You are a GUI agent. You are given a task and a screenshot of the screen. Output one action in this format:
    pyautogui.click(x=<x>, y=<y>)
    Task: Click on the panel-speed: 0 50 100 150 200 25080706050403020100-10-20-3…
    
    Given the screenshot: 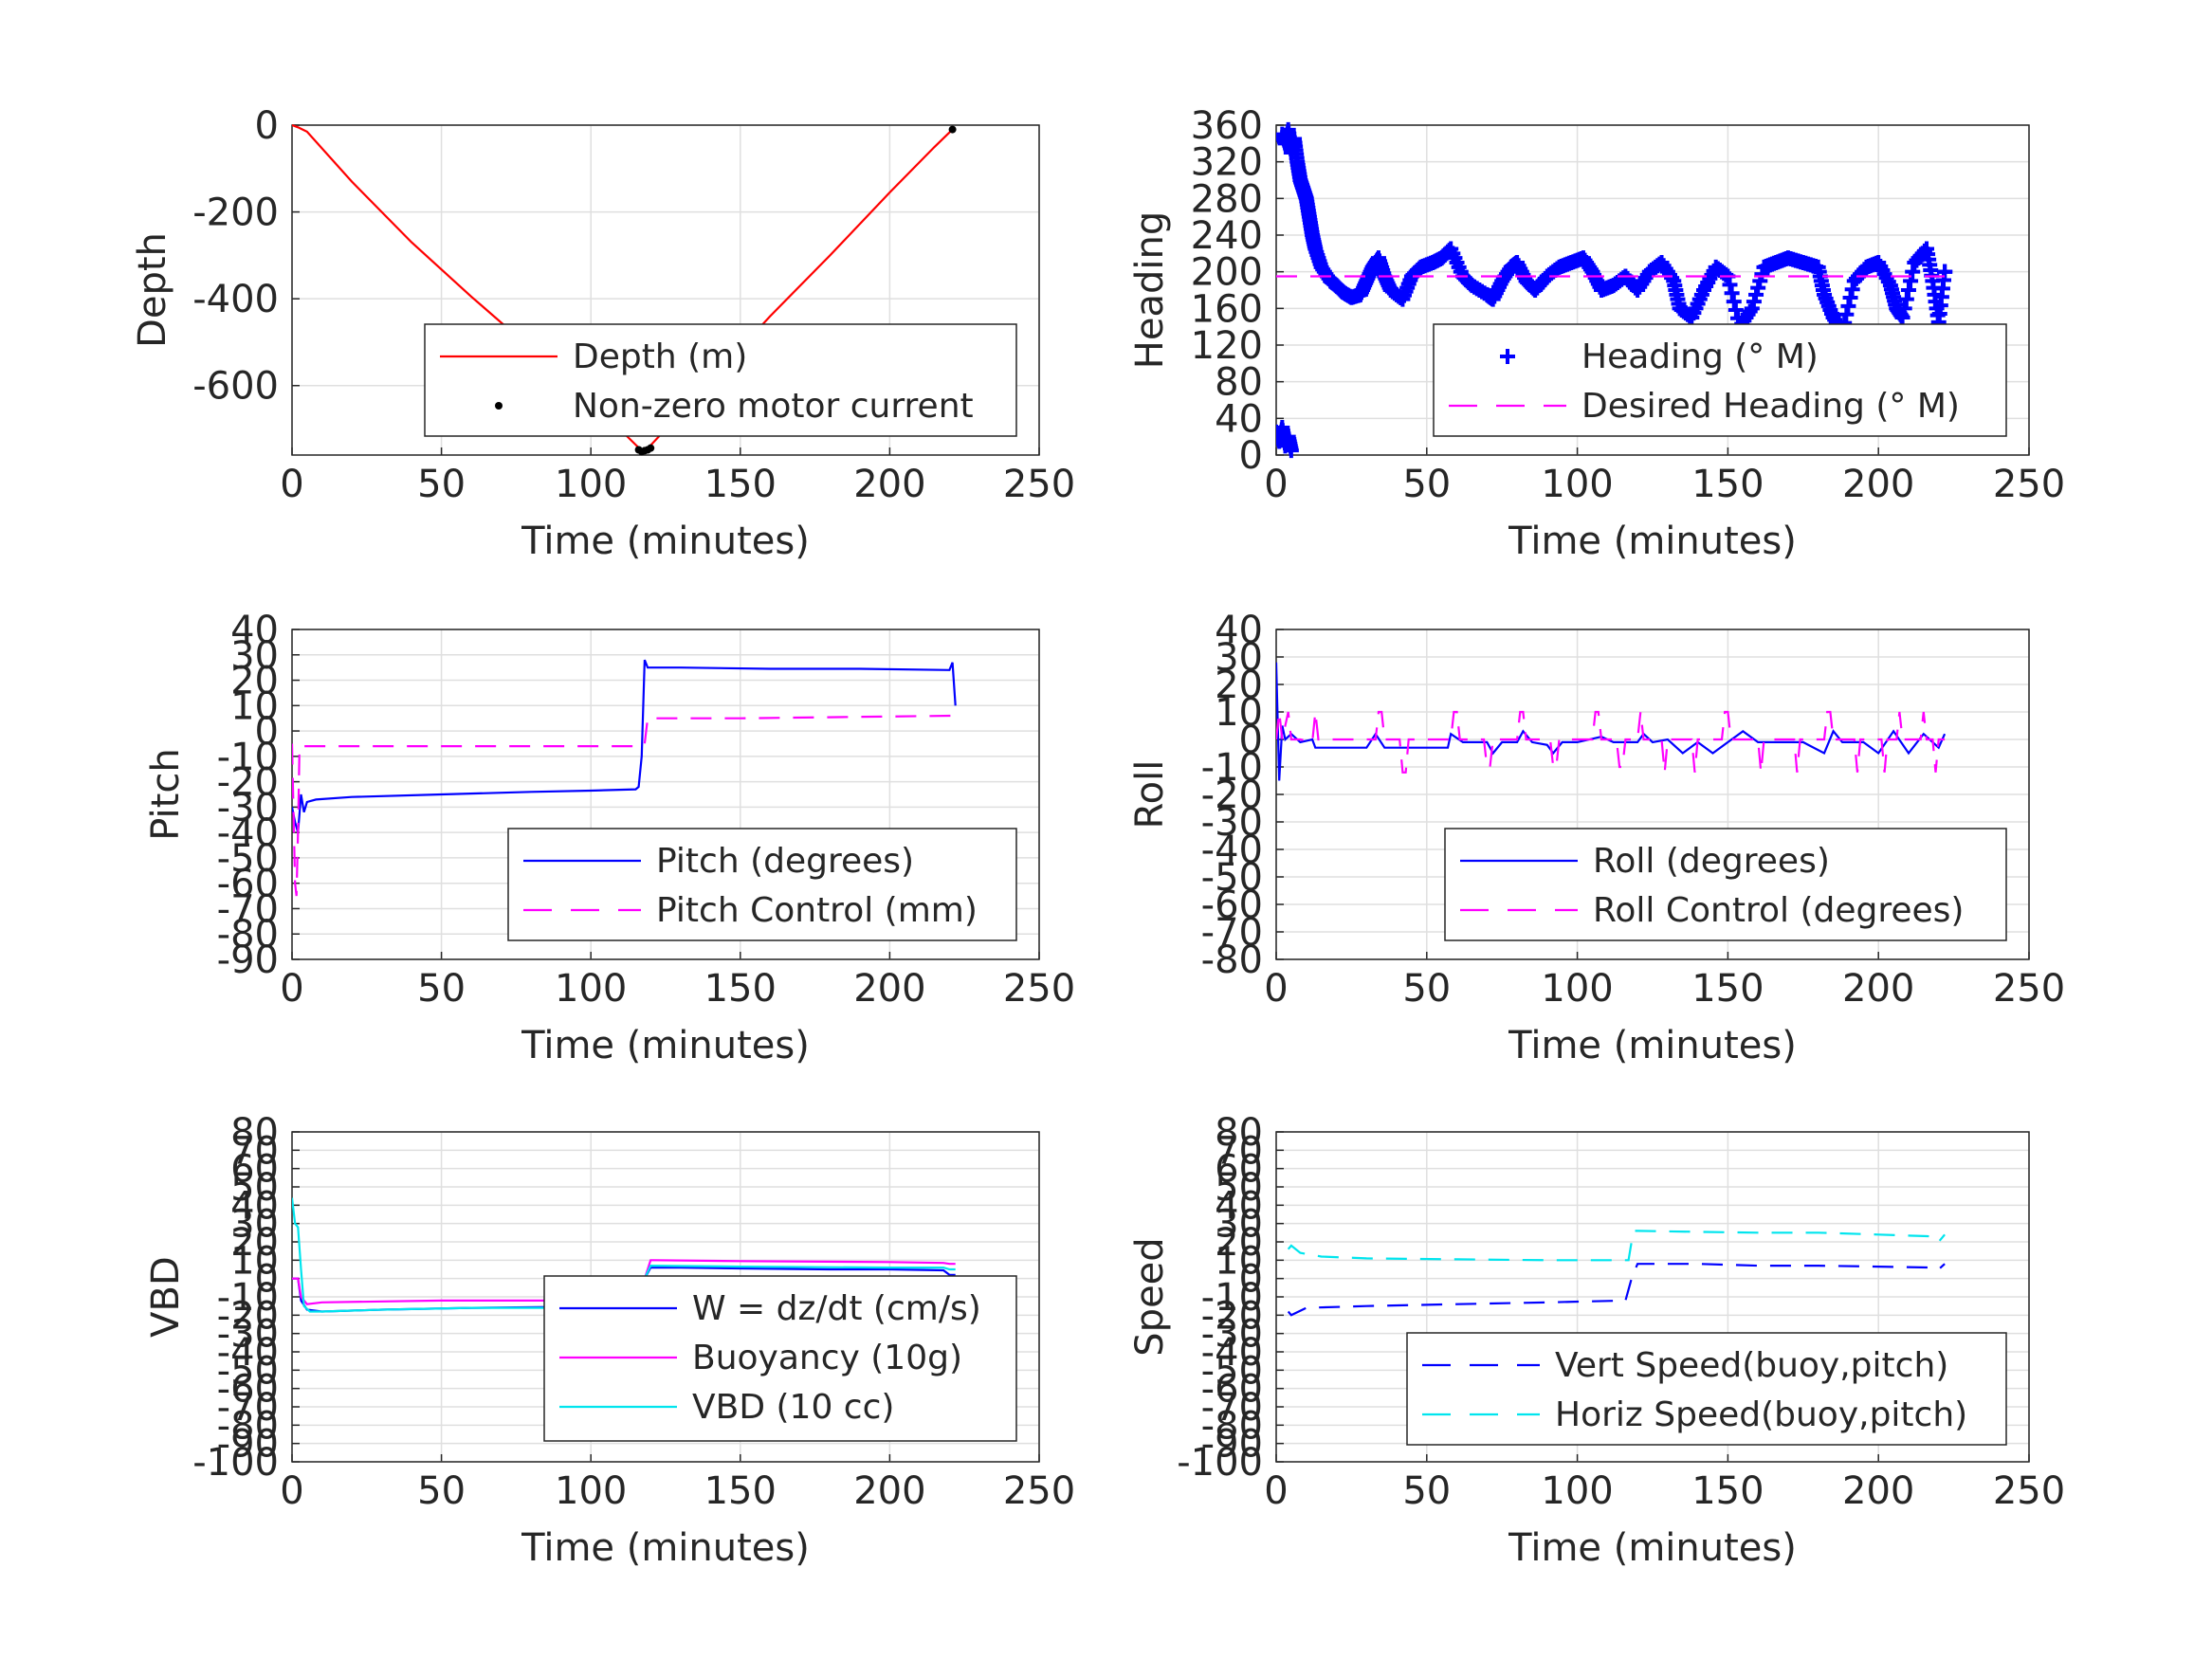 What is the action you would take?
    pyautogui.click(x=1596, y=1340)
    